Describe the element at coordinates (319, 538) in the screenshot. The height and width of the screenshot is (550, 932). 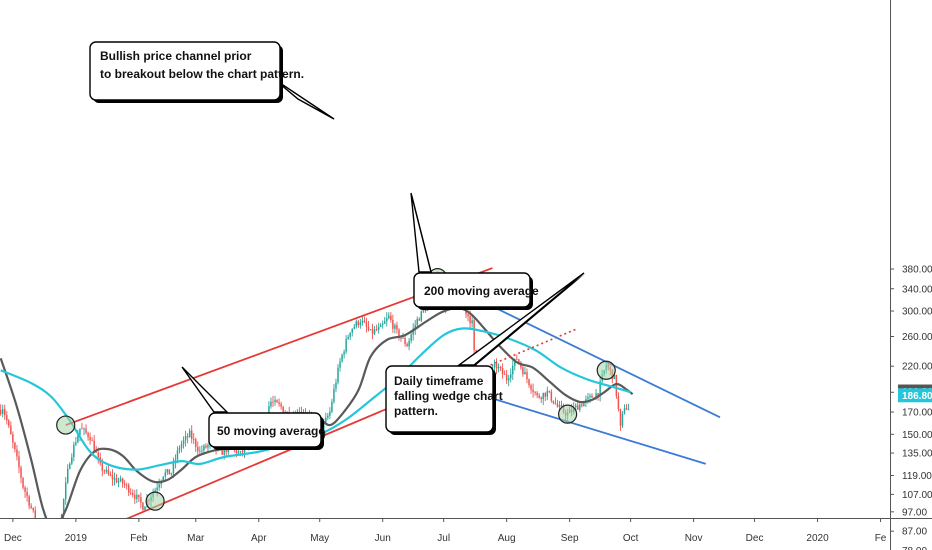
I see `x-tick-label: May` at that location.